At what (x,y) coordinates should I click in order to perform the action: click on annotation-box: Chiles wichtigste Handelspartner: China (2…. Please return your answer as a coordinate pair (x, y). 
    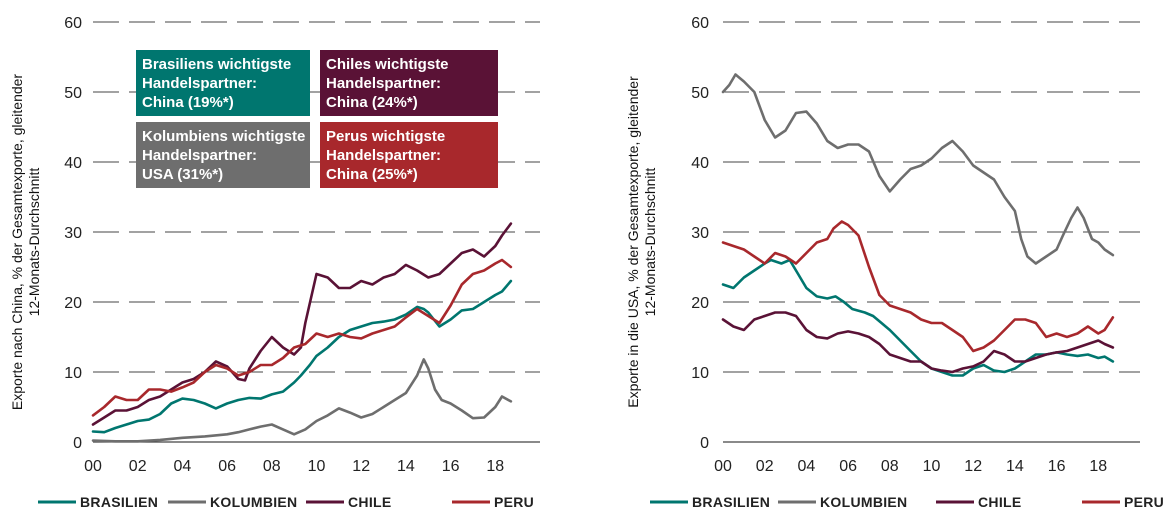
    Looking at the image, I should click on (409, 83).